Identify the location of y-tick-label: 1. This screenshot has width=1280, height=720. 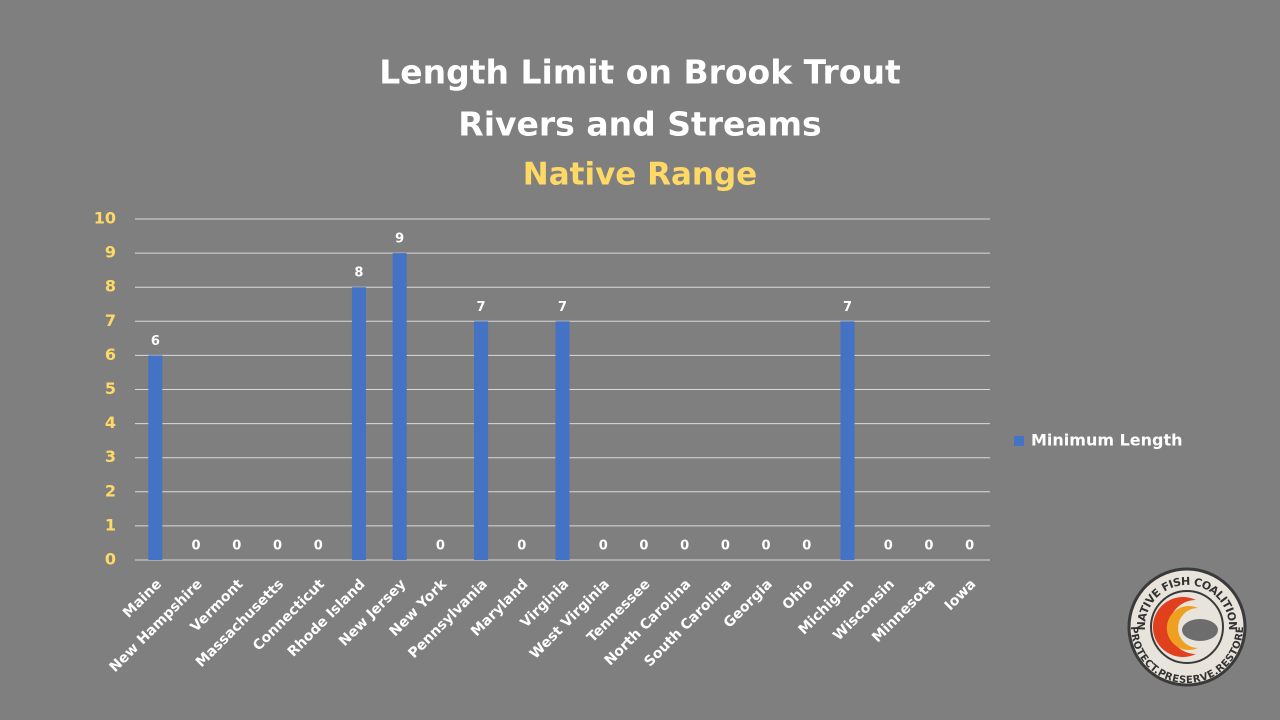
(110, 524).